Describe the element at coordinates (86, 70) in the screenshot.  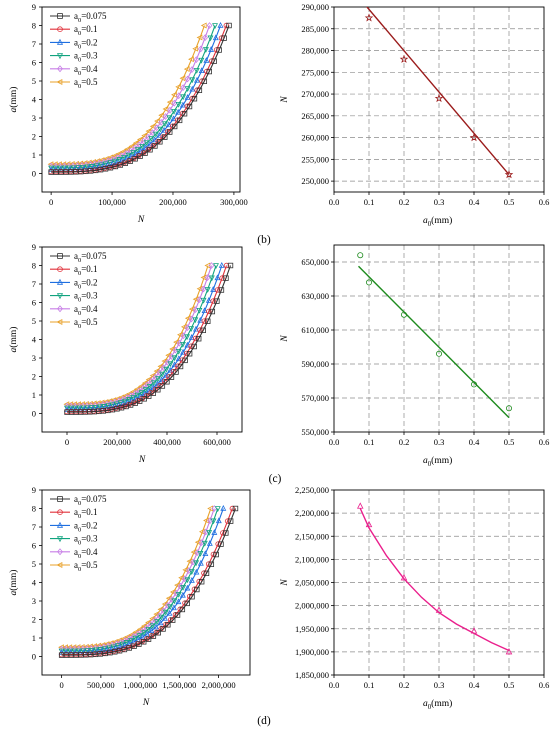
I see `legend-entry: a0=0.4` at that location.